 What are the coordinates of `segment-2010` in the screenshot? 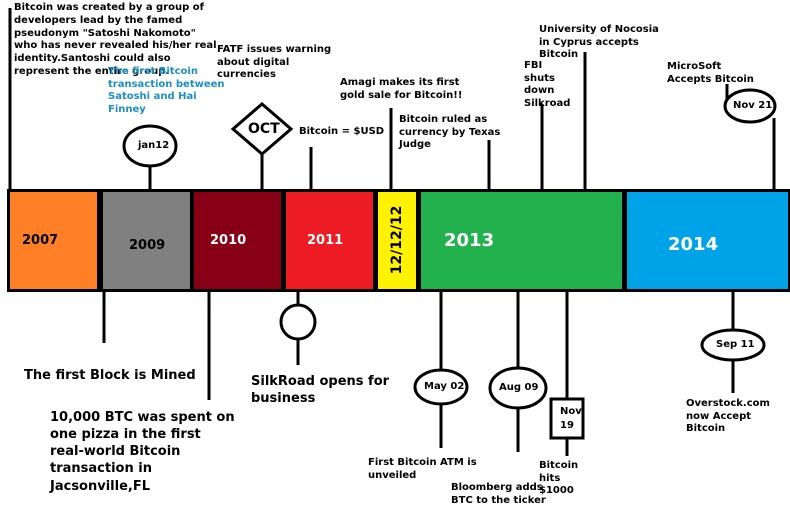 It's located at (237, 240).